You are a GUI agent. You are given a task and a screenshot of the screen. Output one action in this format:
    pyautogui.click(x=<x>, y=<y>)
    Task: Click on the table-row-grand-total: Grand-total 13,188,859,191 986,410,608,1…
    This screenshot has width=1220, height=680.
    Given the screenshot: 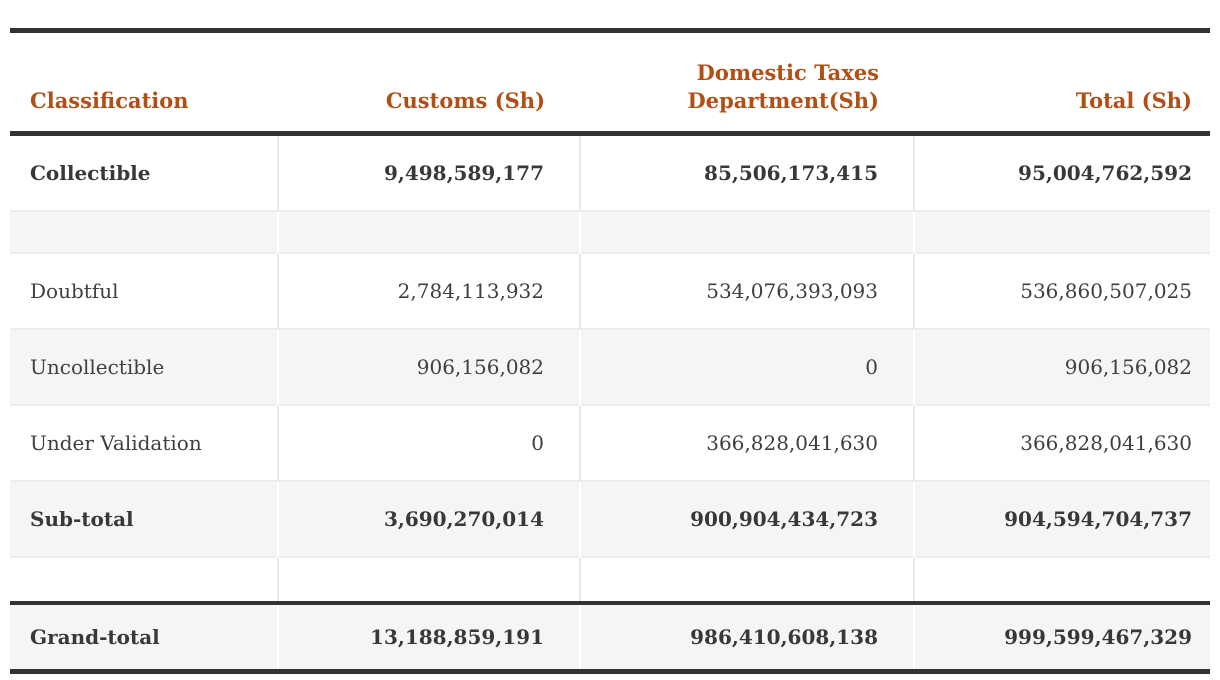 What is the action you would take?
    pyautogui.click(x=610, y=636)
    